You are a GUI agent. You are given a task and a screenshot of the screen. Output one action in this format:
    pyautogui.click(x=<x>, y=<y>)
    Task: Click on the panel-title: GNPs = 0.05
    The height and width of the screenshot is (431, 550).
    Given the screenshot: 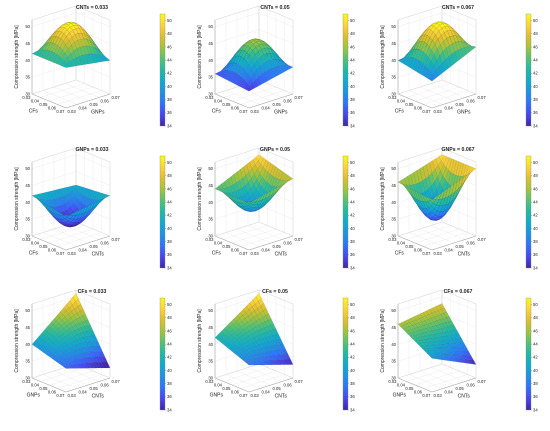 What is the action you would take?
    pyautogui.click(x=275, y=150)
    